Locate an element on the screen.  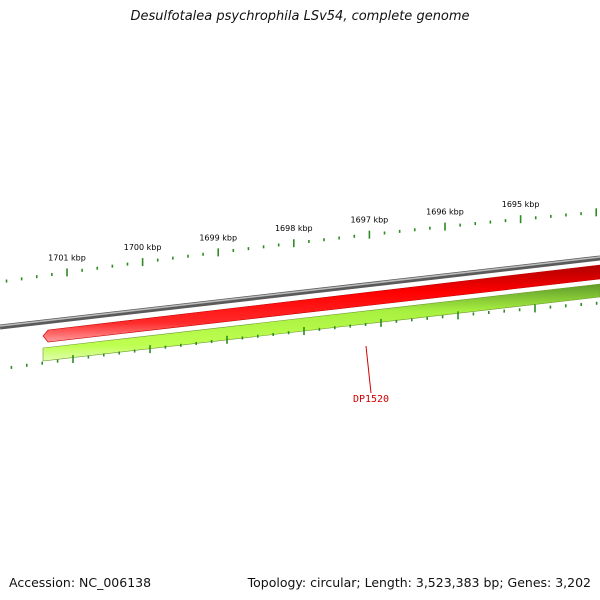
accession-text: Accession: NC_006138 is located at coordinates (80, 582).